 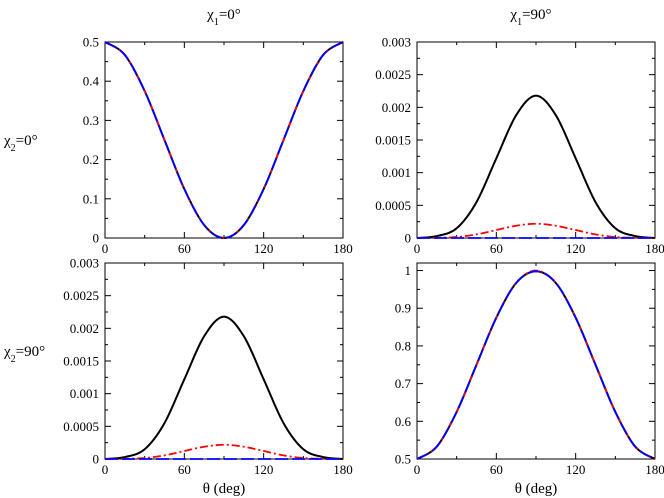 I want to click on y-tick-label: 0.8, so click(x=403, y=345).